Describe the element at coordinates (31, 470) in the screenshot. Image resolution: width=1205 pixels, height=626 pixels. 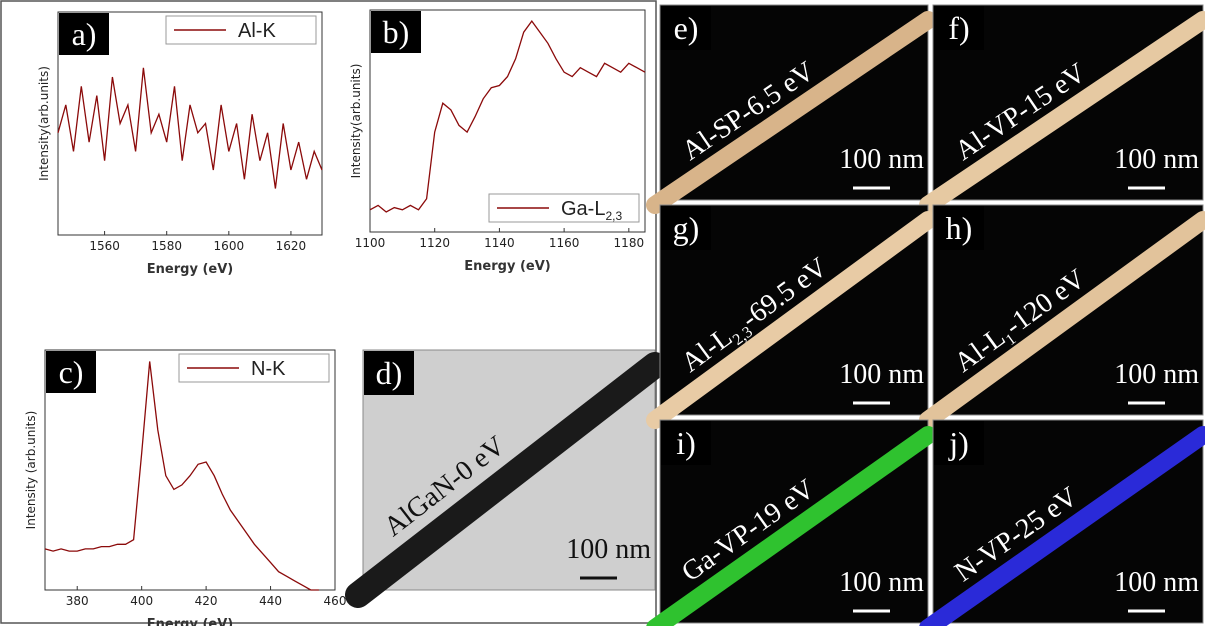
I see `y-axis-label: Intensity (arb.units)` at that location.